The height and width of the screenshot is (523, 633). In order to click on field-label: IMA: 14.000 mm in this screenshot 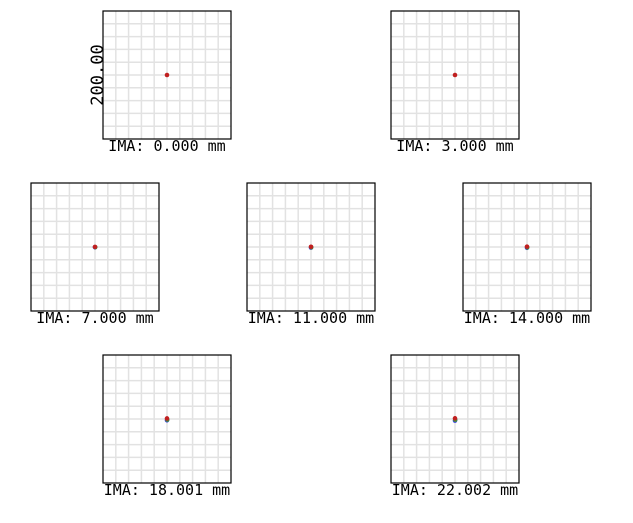, I will do `click(527, 318)`.